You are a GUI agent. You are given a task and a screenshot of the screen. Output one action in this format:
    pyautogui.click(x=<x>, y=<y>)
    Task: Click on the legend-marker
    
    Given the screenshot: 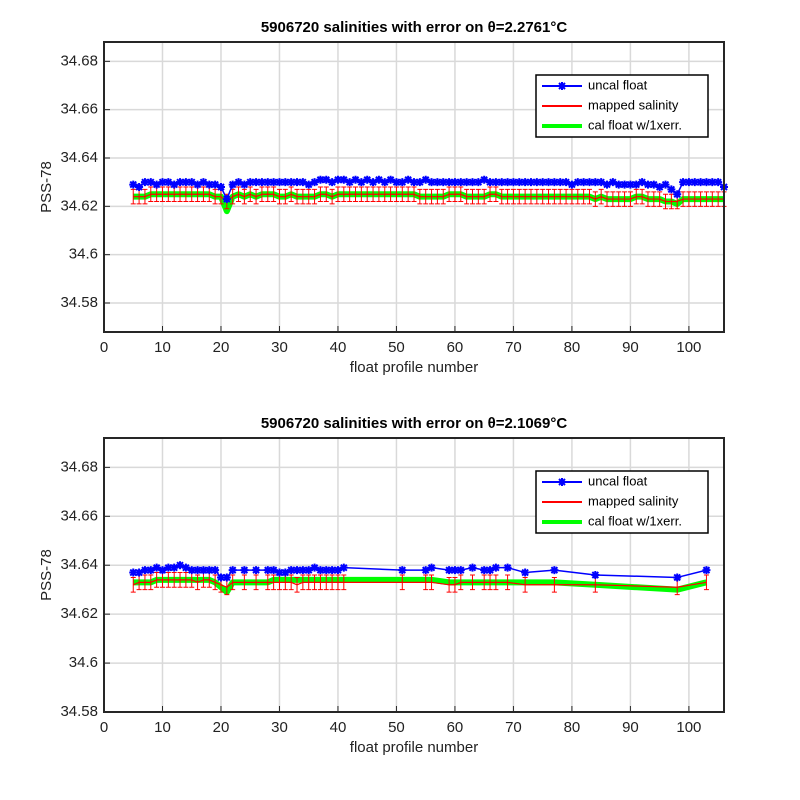 What is the action you would take?
    pyautogui.click(x=562, y=86)
    